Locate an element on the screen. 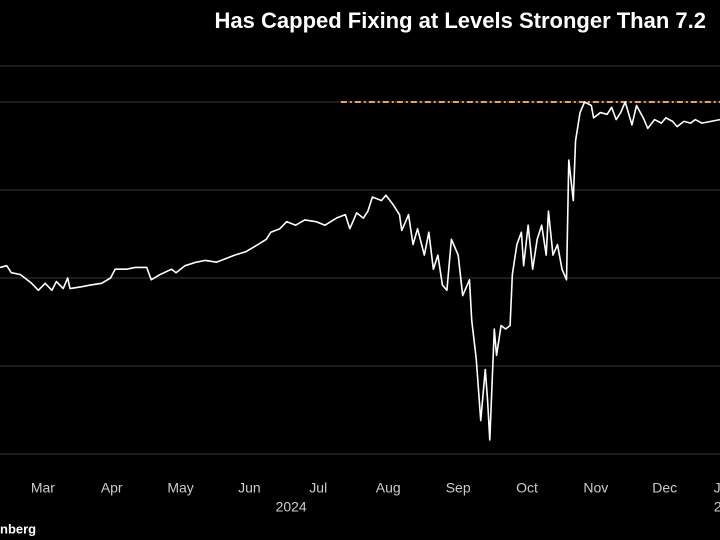 This screenshot has height=540, width=720. x-tick-label: Apr is located at coordinates (112, 488).